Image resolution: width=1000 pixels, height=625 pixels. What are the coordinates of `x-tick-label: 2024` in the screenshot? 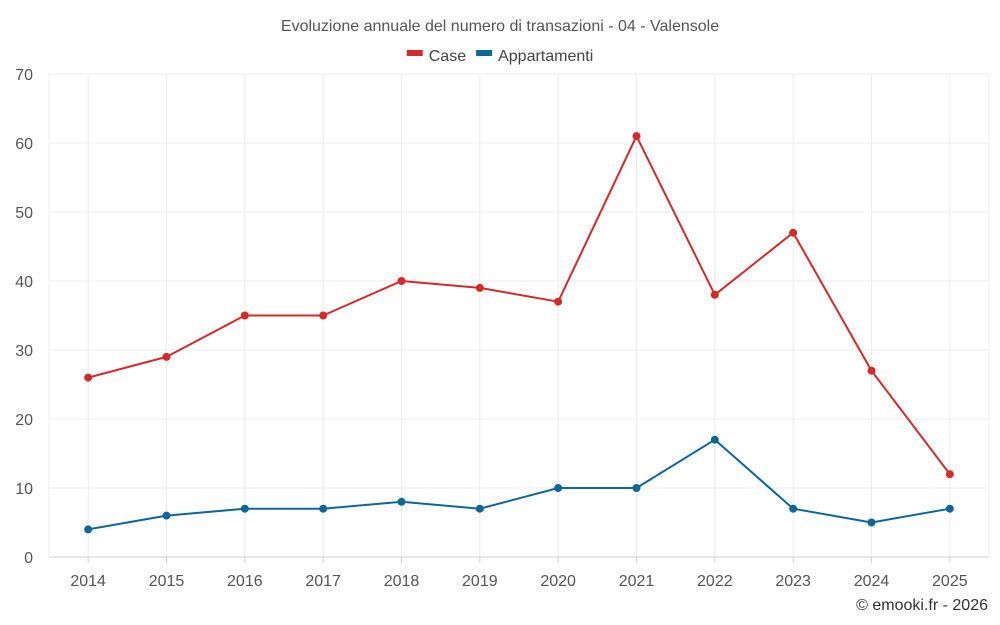 It's located at (872, 581).